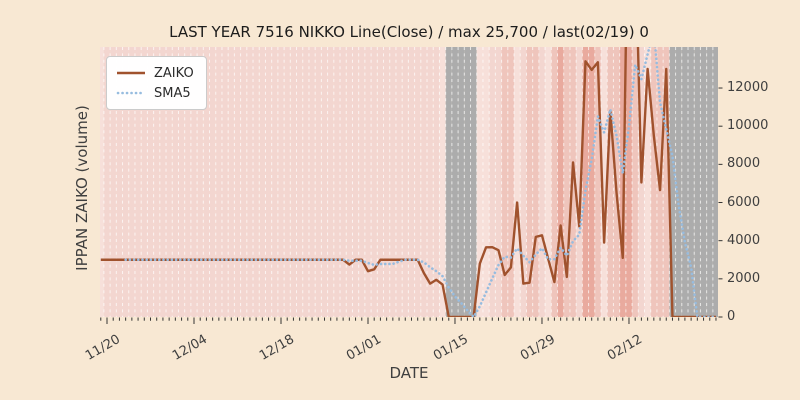  I want to click on y-tick-label: 4000, so click(744, 240).